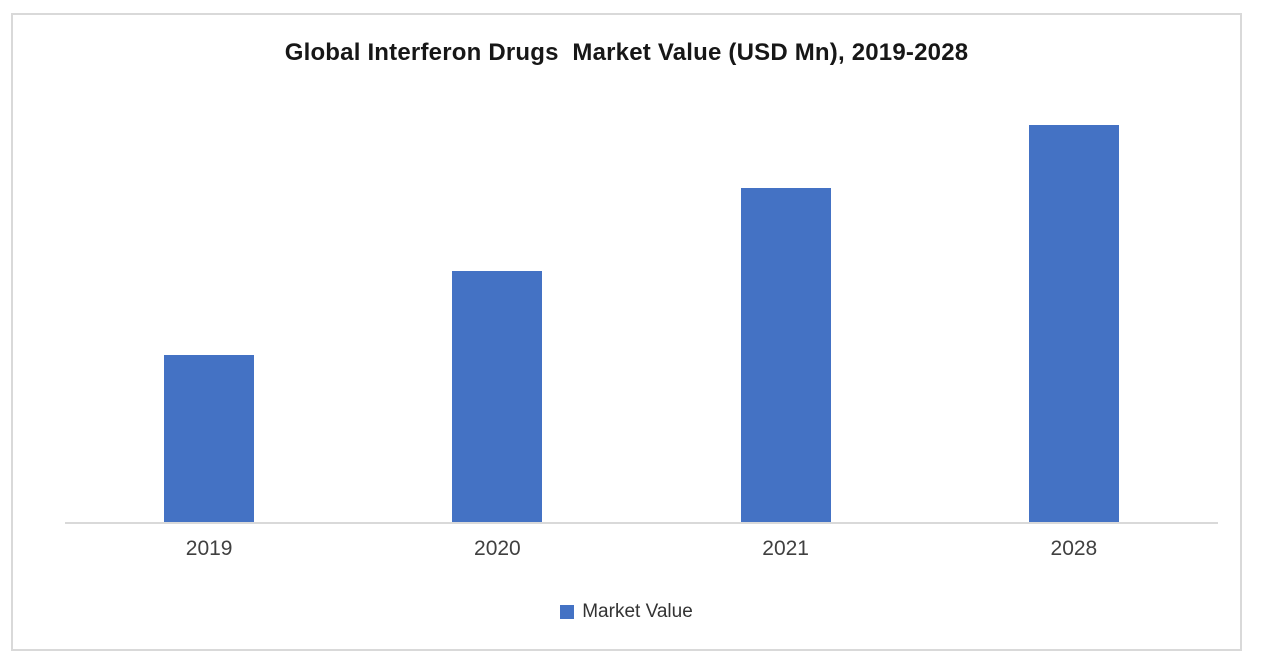 Image resolution: width=1280 pixels, height=670 pixels. I want to click on bar-2020, so click(497, 396).